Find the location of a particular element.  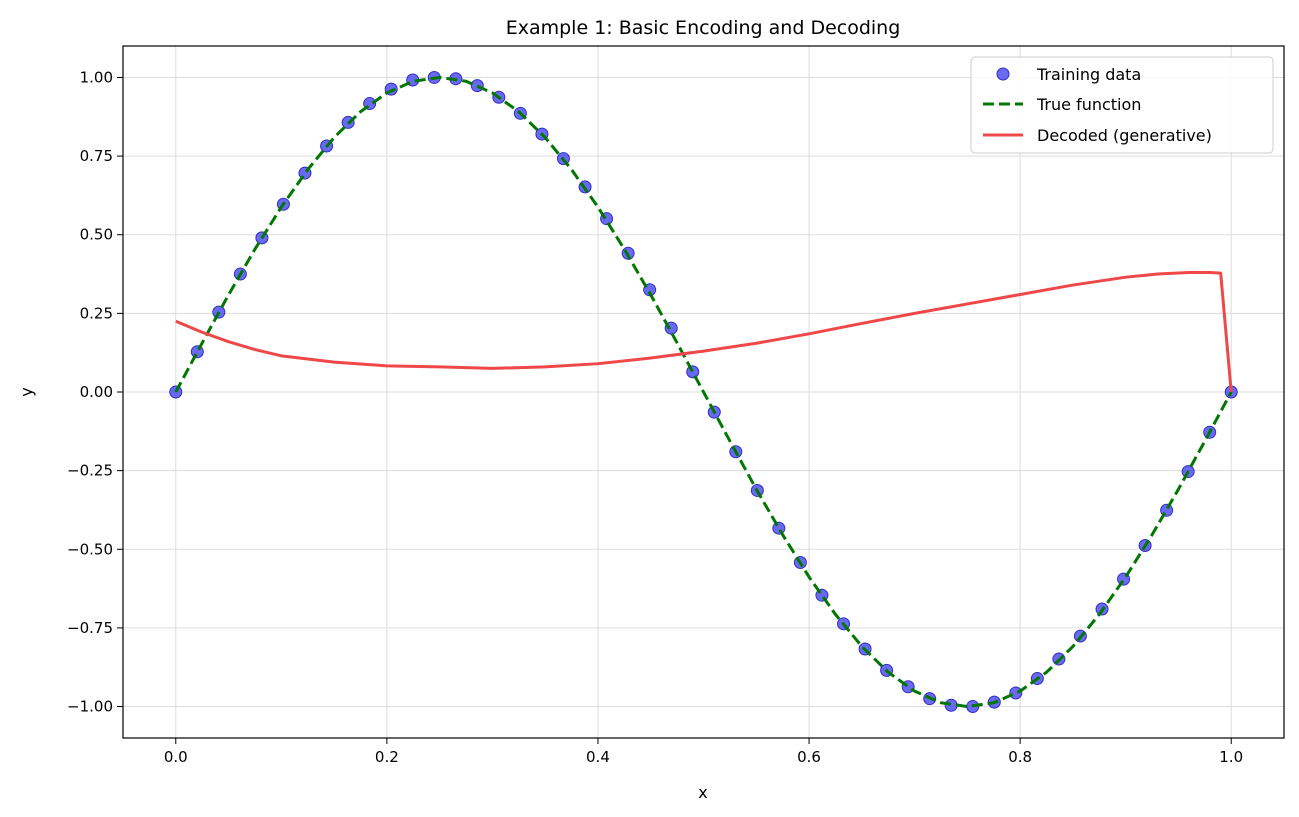

legend-label-training-data: Training data is located at coordinates (1088, 74).